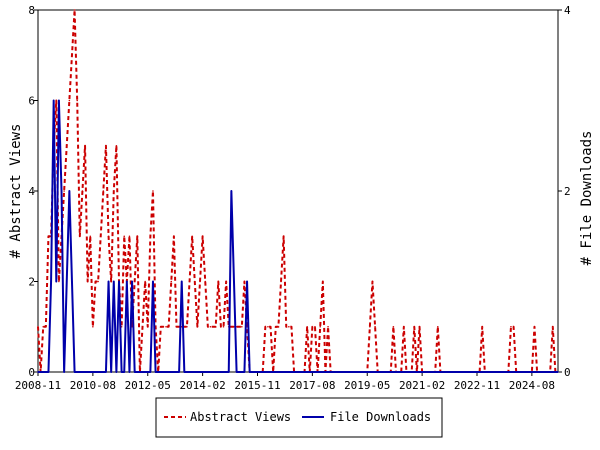 The width and height of the screenshot is (600, 450). I want to click on legend: Abstract Views File Downloads, so click(299, 417).